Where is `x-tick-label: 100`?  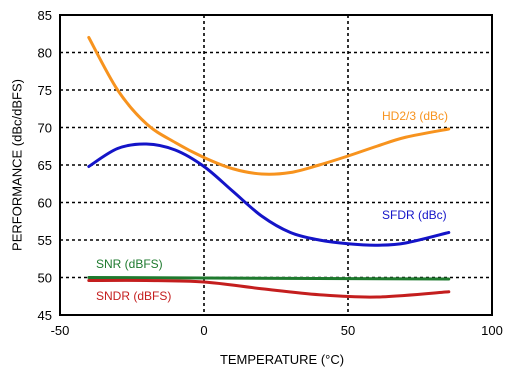 x-tick-label: 100 is located at coordinates (492, 330).